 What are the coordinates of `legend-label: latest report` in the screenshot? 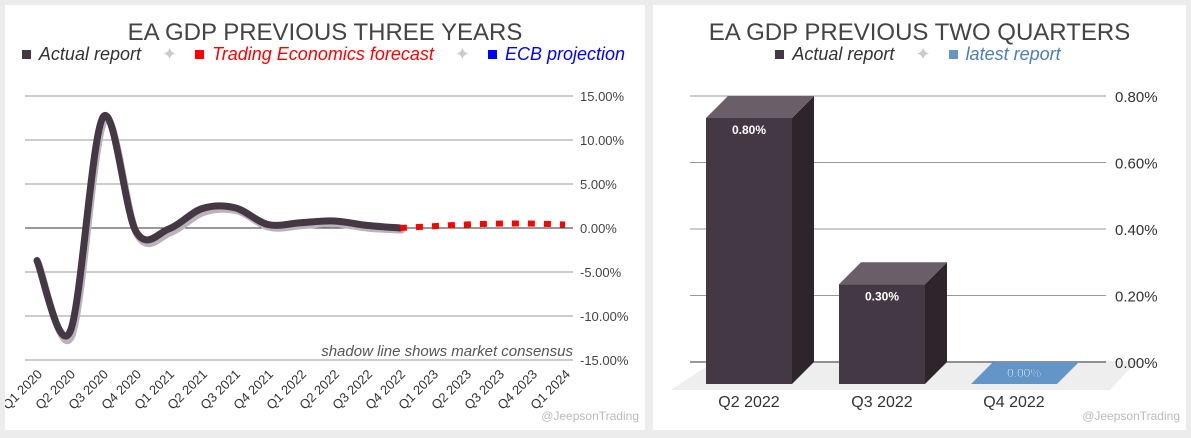 It's located at (1013, 54).